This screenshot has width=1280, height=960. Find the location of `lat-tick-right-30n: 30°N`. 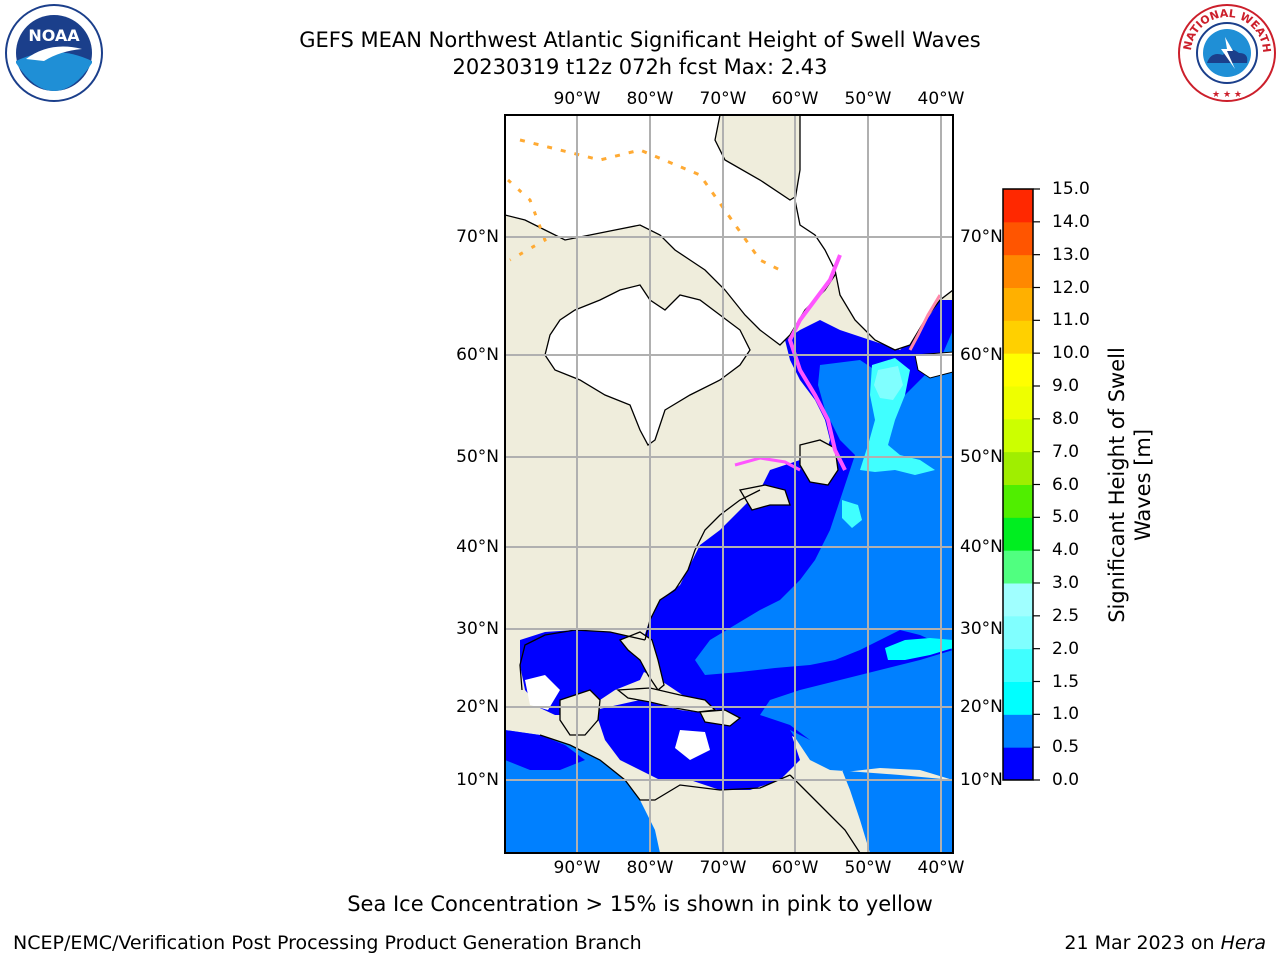

lat-tick-right-30n: 30°N is located at coordinates (981, 629).